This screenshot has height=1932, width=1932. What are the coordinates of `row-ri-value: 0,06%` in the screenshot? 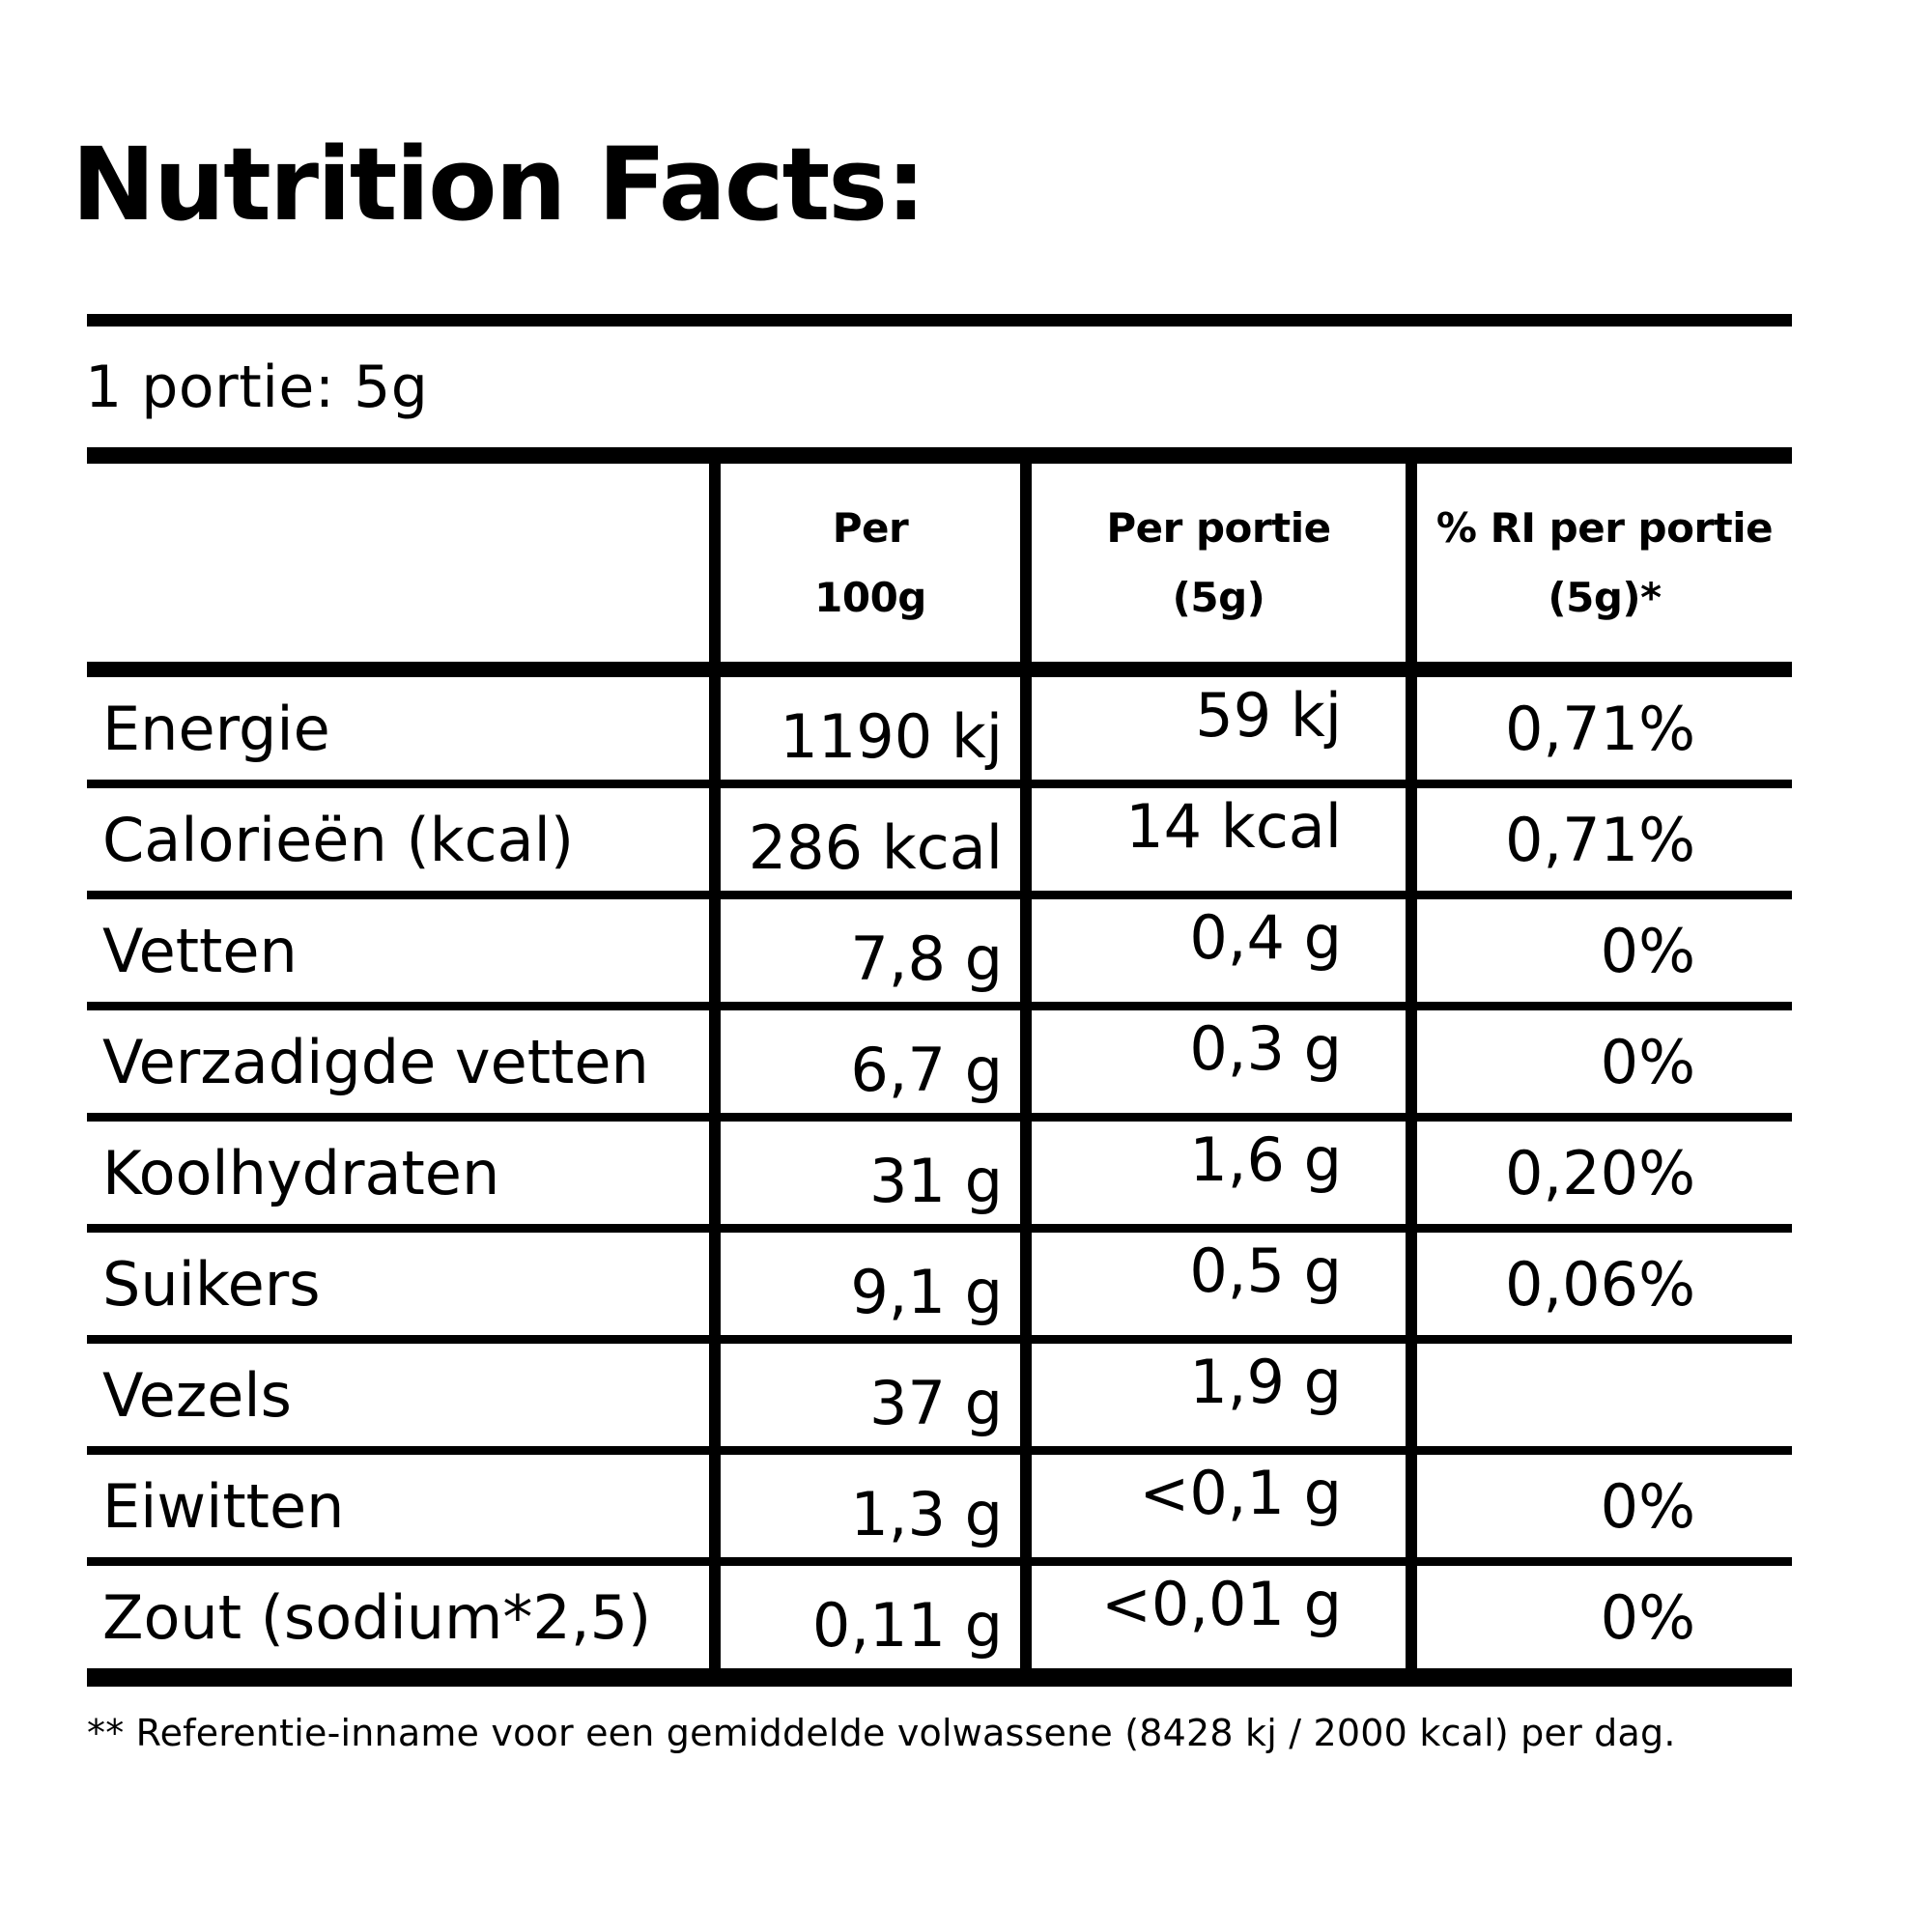 It's located at (1604, 1284).